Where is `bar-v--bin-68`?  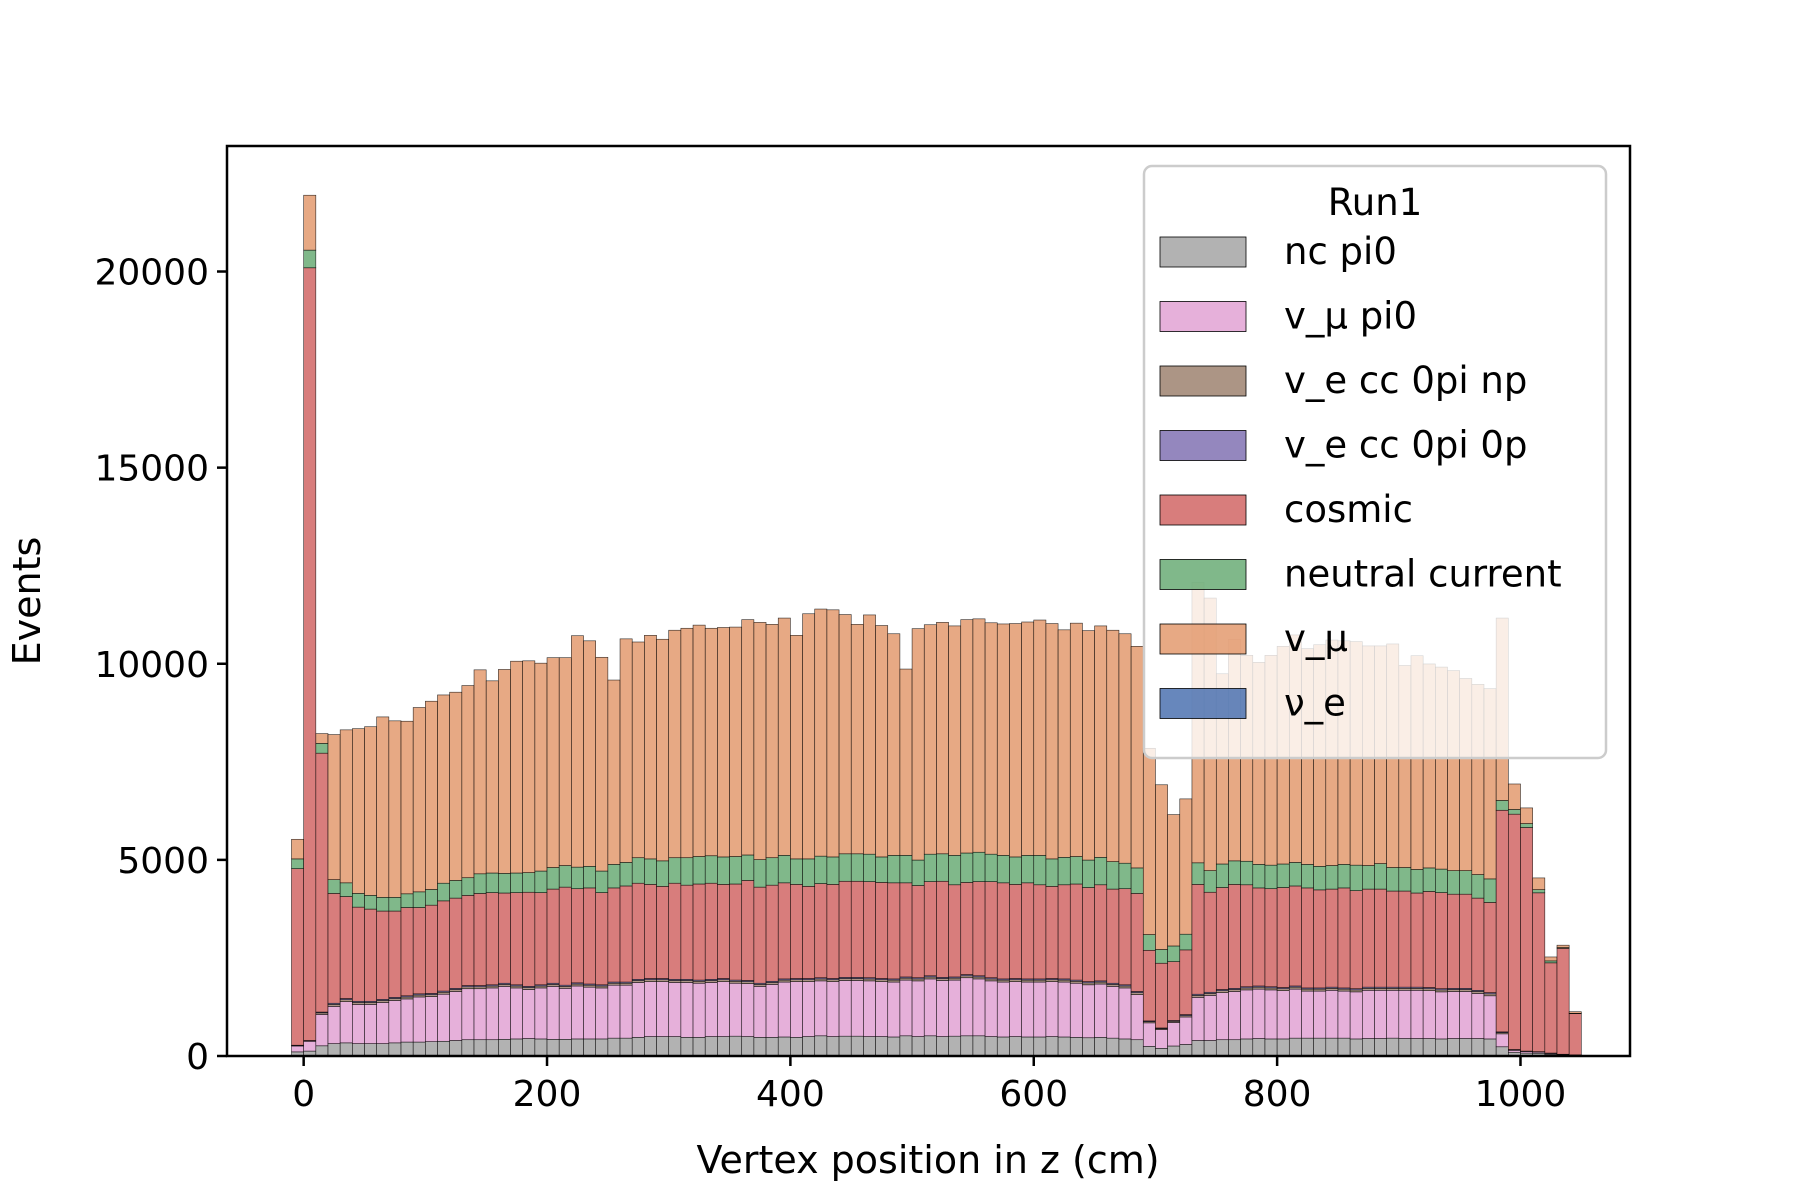
bar-v--bin-68 is located at coordinates (1125, 748).